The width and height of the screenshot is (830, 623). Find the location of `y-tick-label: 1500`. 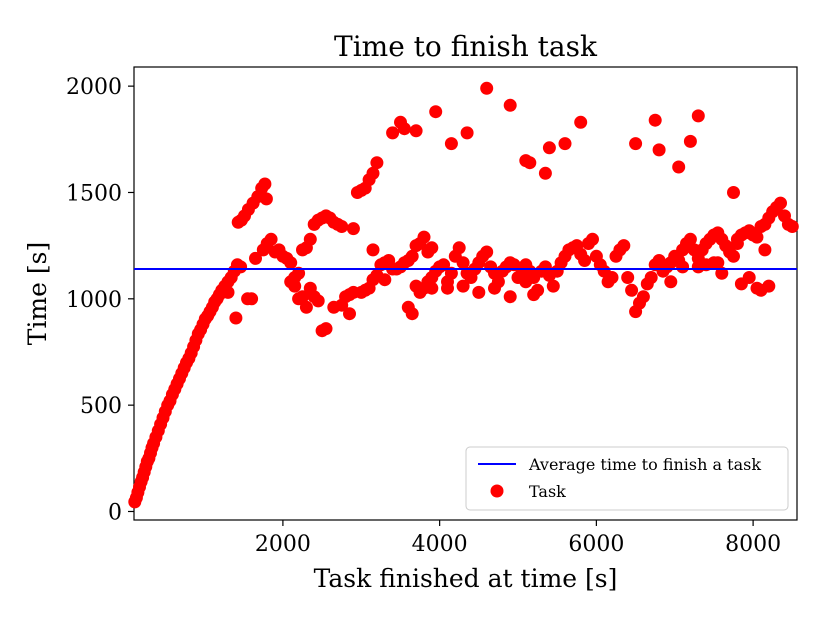

y-tick-label: 1500 is located at coordinates (94, 193).